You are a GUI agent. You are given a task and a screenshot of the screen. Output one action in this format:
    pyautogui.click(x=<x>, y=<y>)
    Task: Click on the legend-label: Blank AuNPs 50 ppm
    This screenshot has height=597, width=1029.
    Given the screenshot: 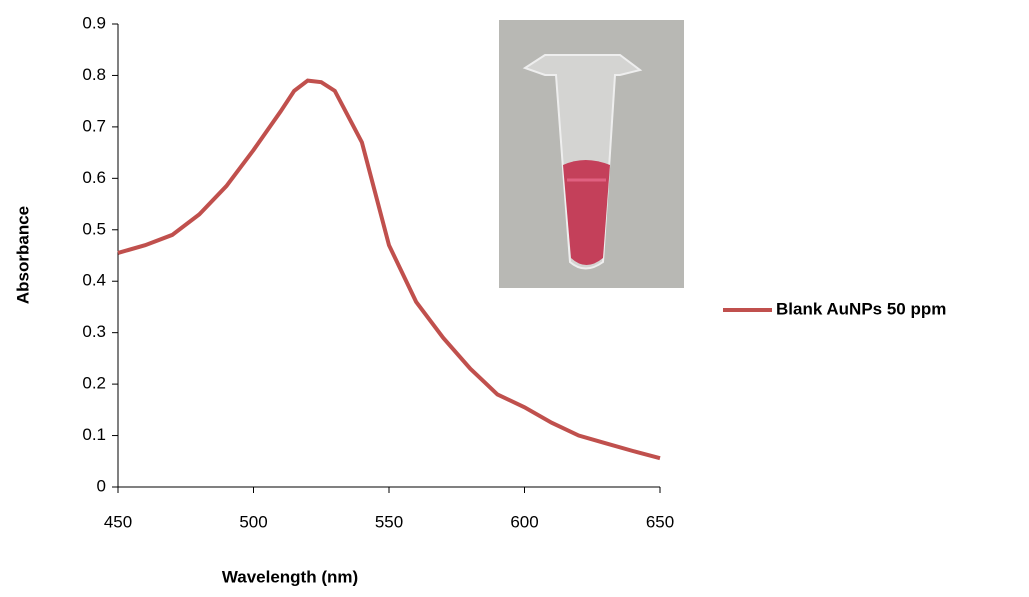 What is the action you would take?
    pyautogui.click(x=861, y=308)
    